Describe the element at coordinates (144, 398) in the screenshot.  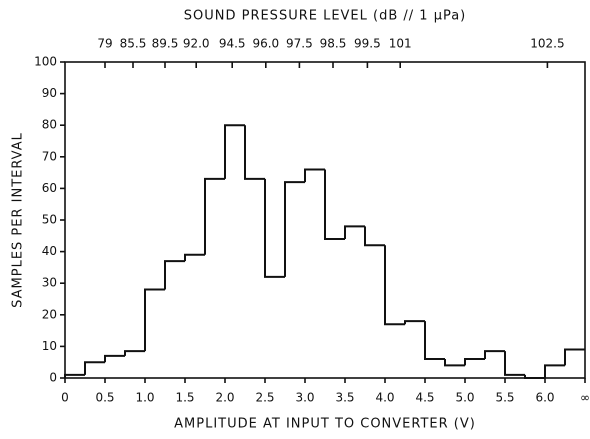
I see `x-tick-label: 1.0` at that location.